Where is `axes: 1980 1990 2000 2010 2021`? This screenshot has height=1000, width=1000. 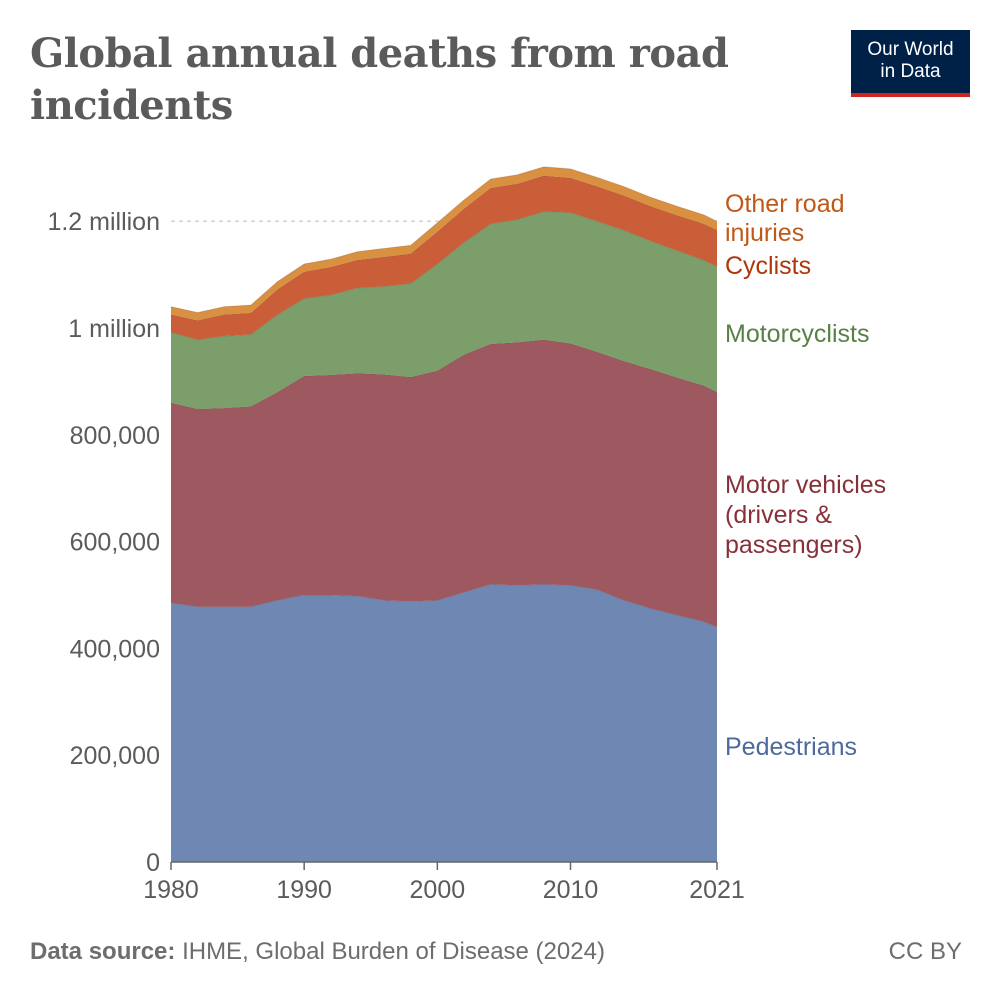 axes: 1980 1990 2000 2010 2021 is located at coordinates (444, 882).